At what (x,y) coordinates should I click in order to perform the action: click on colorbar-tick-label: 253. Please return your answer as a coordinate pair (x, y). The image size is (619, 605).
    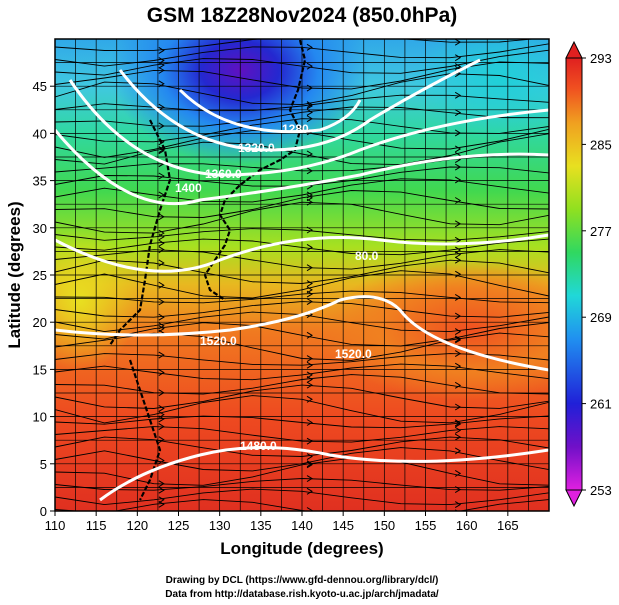
    Looking at the image, I should click on (601, 490).